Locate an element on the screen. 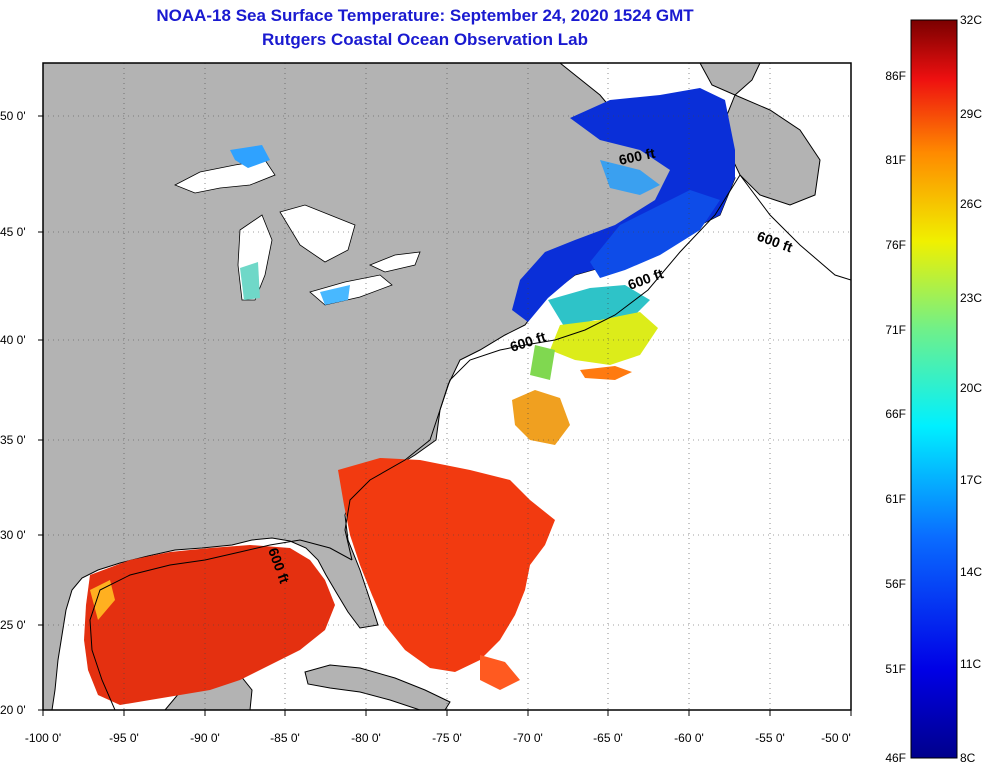 The width and height of the screenshot is (984, 770). lat-label: 30 0' is located at coordinates (13, 535).